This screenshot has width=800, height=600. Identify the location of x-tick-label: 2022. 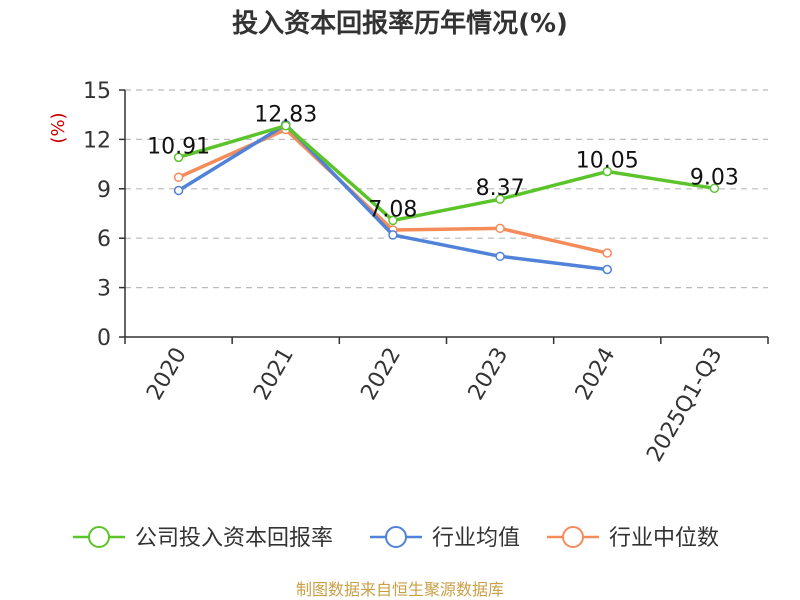
(381, 374).